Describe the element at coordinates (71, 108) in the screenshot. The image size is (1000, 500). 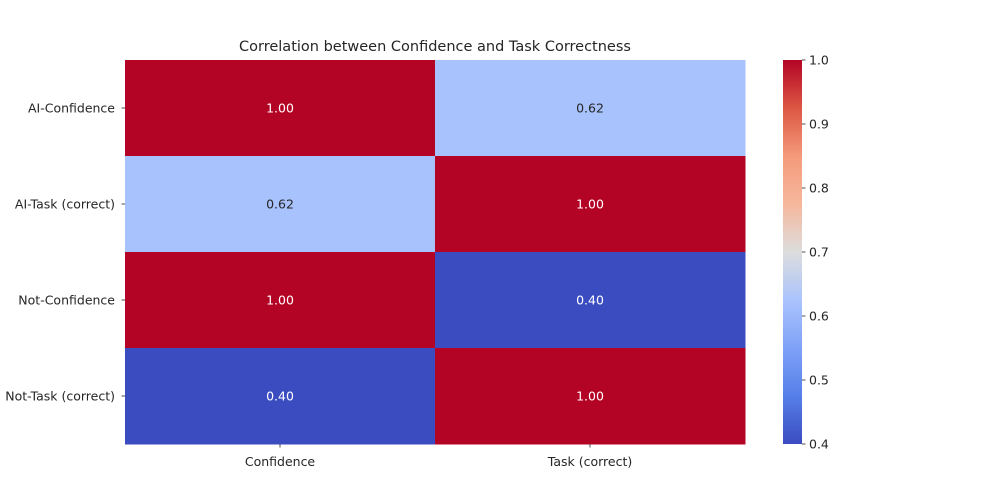
I see `y-tick-label: AI-Confidence` at that location.